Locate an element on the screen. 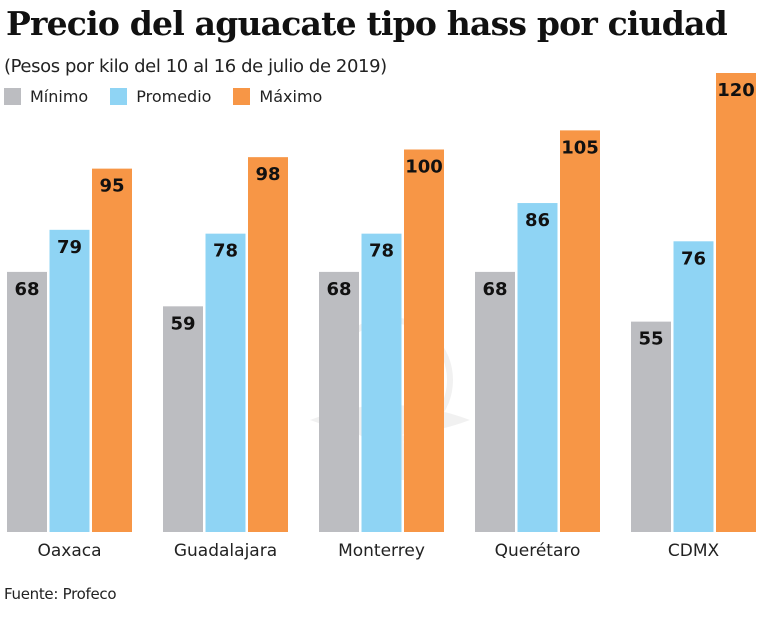  legend-label-minimo: Mínimo is located at coordinates (59, 96).